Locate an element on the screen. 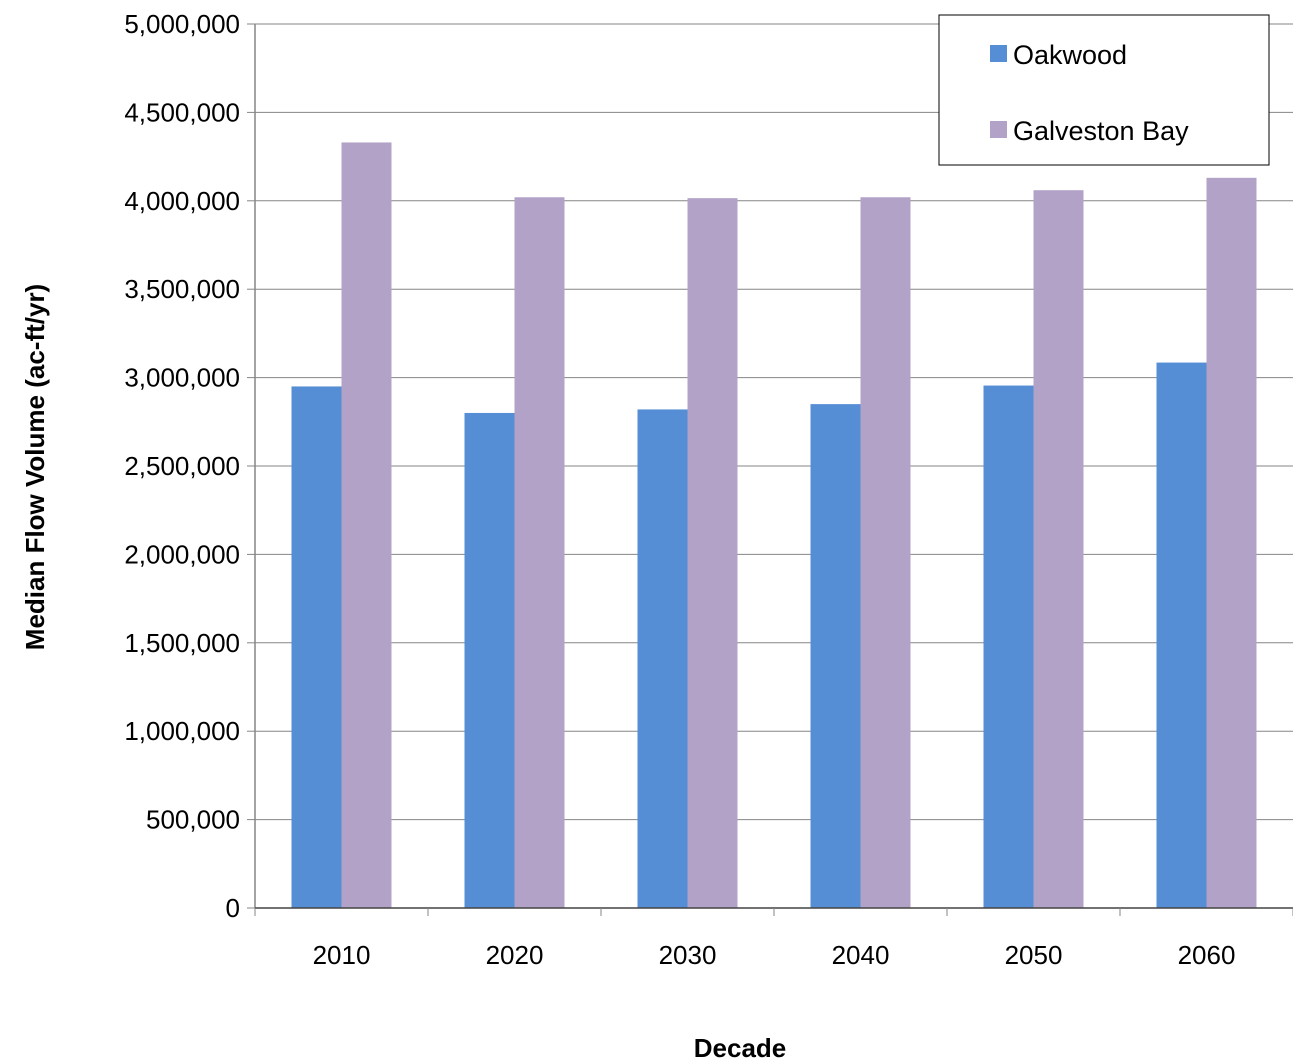 This screenshot has width=1293, height=1059. bar-oakwood-2030 is located at coordinates (662, 658).